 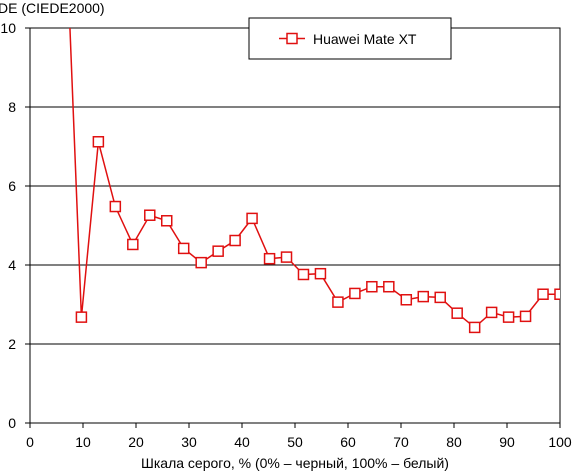 What do you see at coordinates (12, 107) in the screenshot?
I see `y-tick-label: 8` at bounding box center [12, 107].